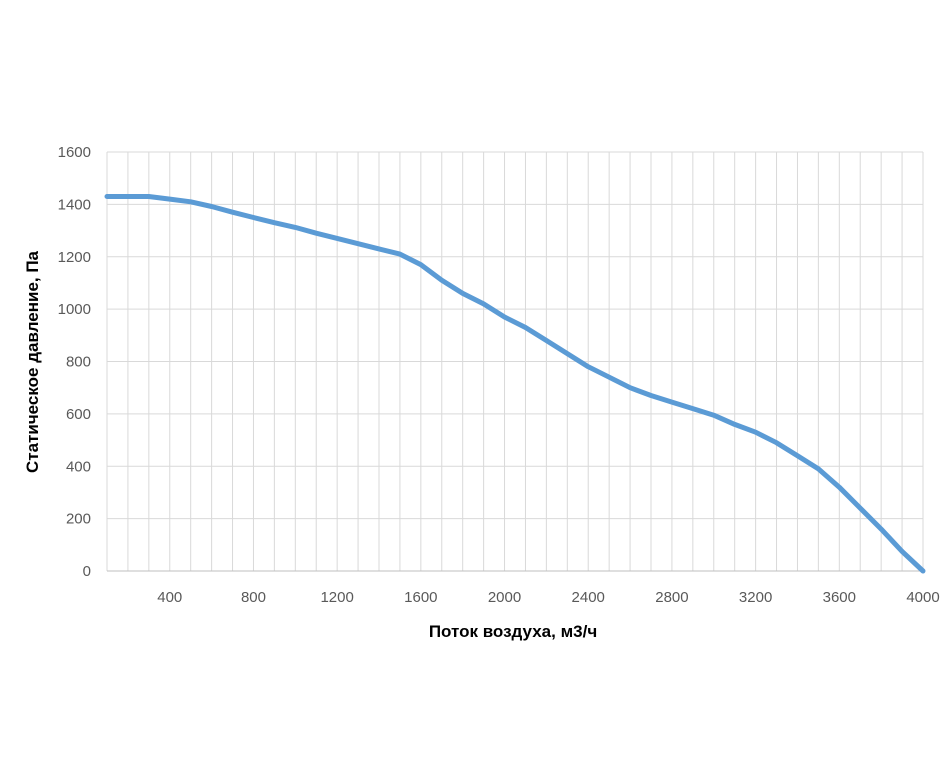 The width and height of the screenshot is (952, 779). I want to click on y-tick-label: 1200, so click(74, 257).